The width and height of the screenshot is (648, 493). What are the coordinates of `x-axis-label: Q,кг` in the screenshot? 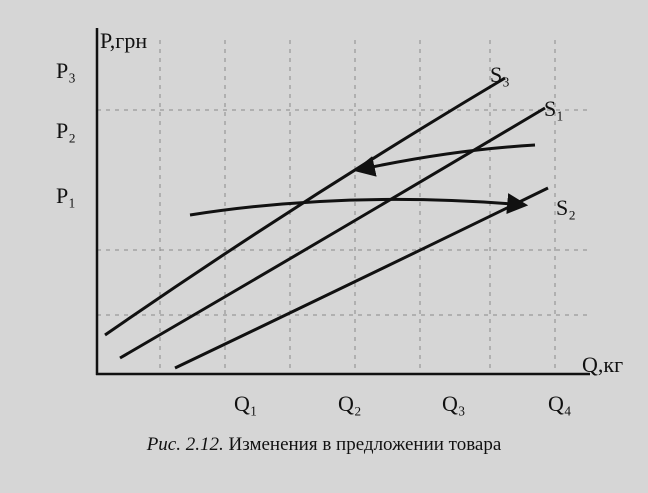 It's located at (602, 364).